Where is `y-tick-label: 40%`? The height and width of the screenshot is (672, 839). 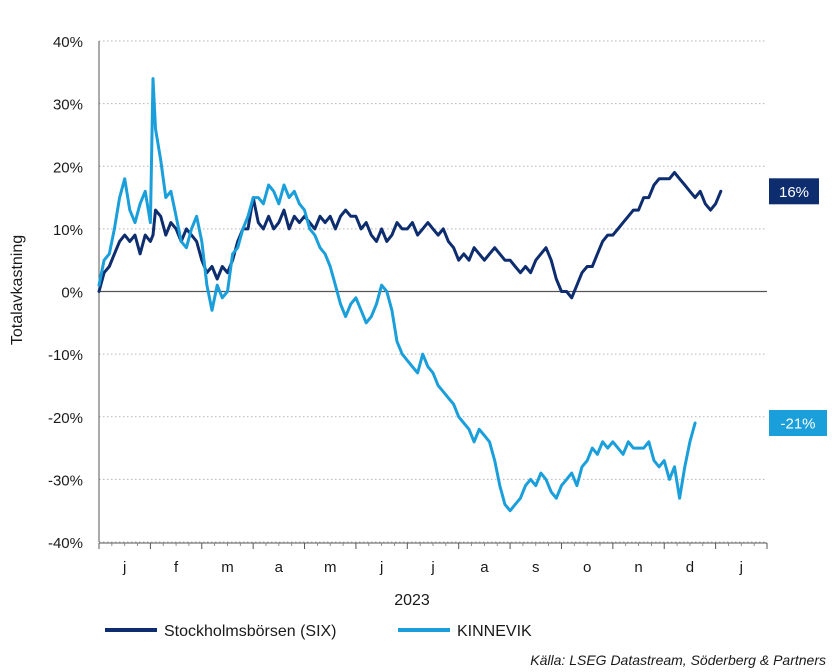
y-tick-label: 40% is located at coordinates (68, 42).